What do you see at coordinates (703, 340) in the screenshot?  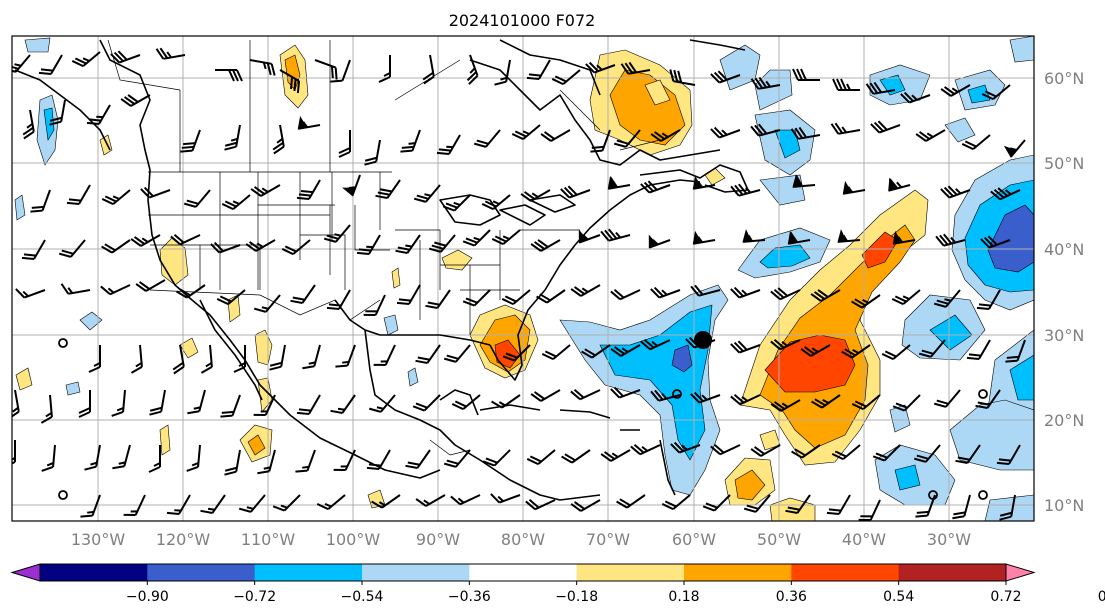 I see `large-dot-marker` at bounding box center [703, 340].